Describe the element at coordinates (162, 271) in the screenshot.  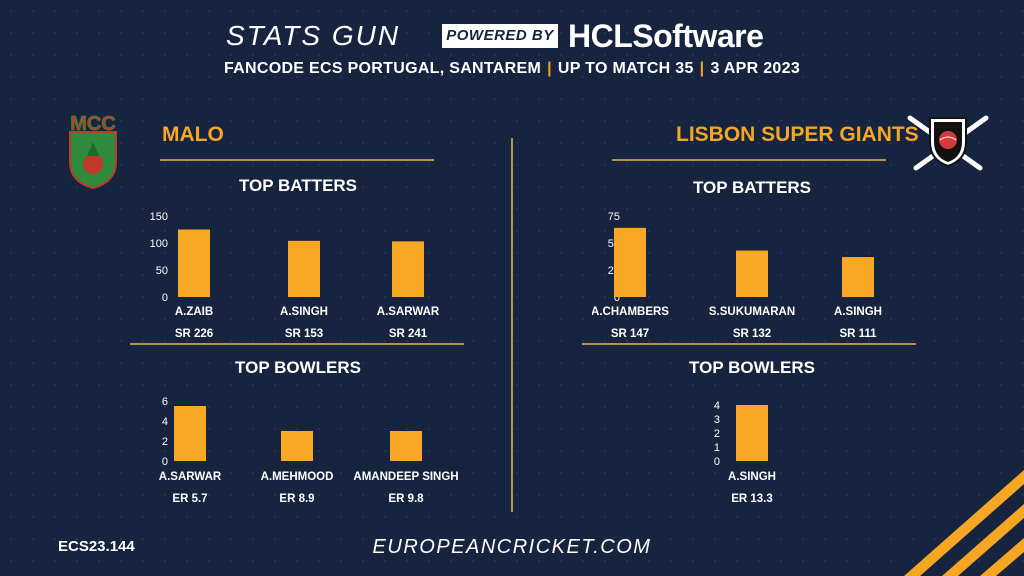
I see `y-tick-label: 50` at that location.